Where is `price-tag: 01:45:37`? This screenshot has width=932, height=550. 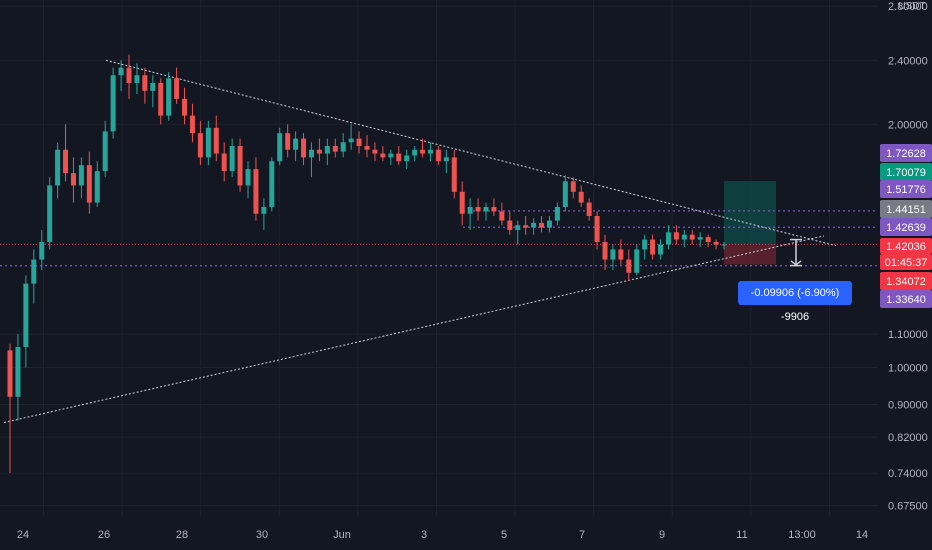 price-tag: 01:45:37 is located at coordinates (906, 262).